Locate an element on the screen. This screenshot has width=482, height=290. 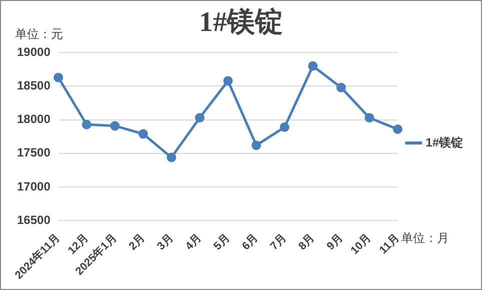
x-tick-label: 4月 is located at coordinates (193, 242).